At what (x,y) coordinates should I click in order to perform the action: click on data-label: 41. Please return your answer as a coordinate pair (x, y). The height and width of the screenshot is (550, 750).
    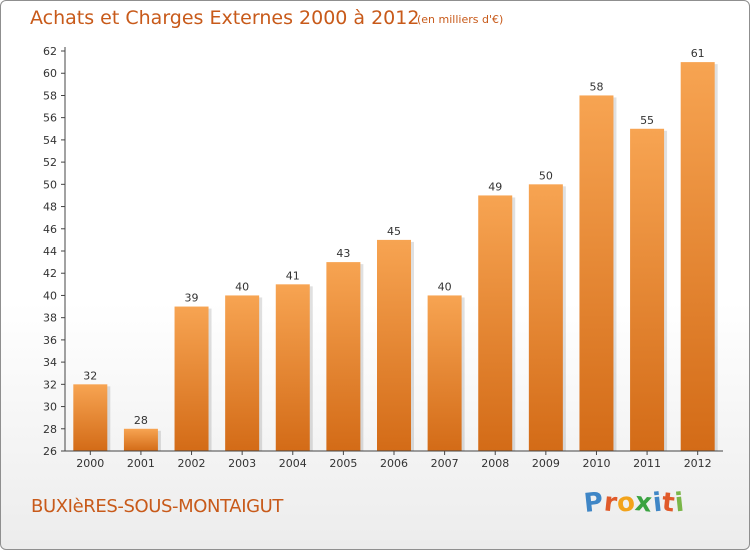
    Looking at the image, I should click on (293, 275).